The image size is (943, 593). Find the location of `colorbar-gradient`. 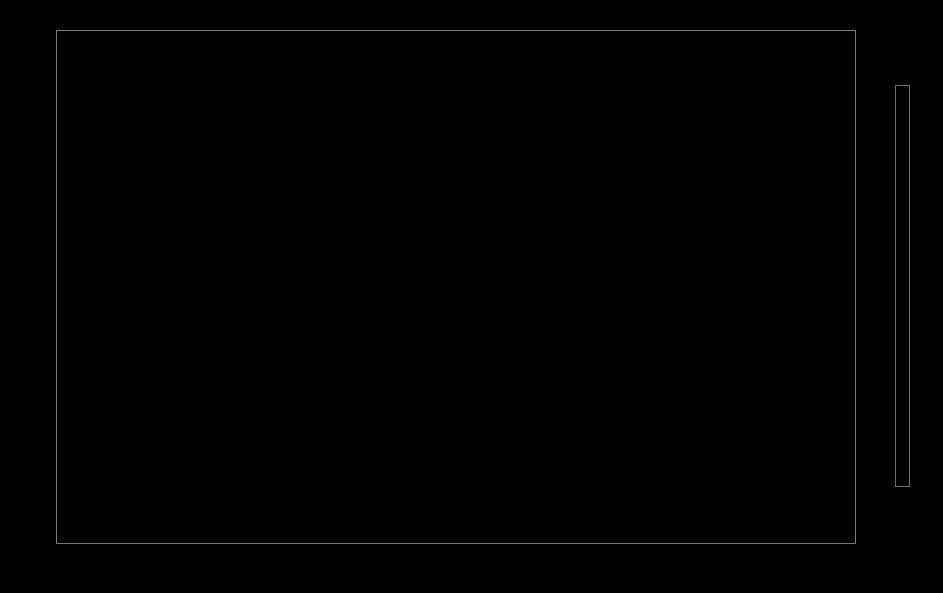

colorbar-gradient is located at coordinates (902, 286).